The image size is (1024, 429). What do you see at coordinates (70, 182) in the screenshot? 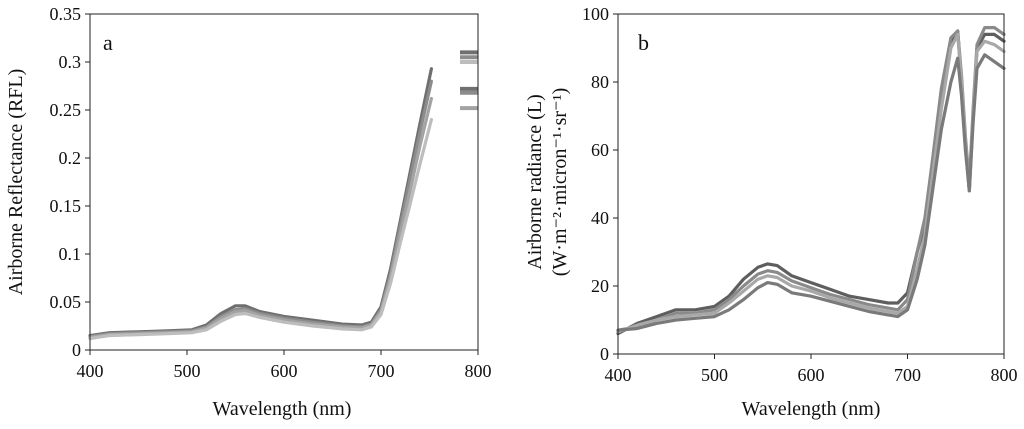
I see `panel-a-y-ticks: 0 0.05 0.1 0.15 0.2 0.25 0.3 0.35` at bounding box center [70, 182].